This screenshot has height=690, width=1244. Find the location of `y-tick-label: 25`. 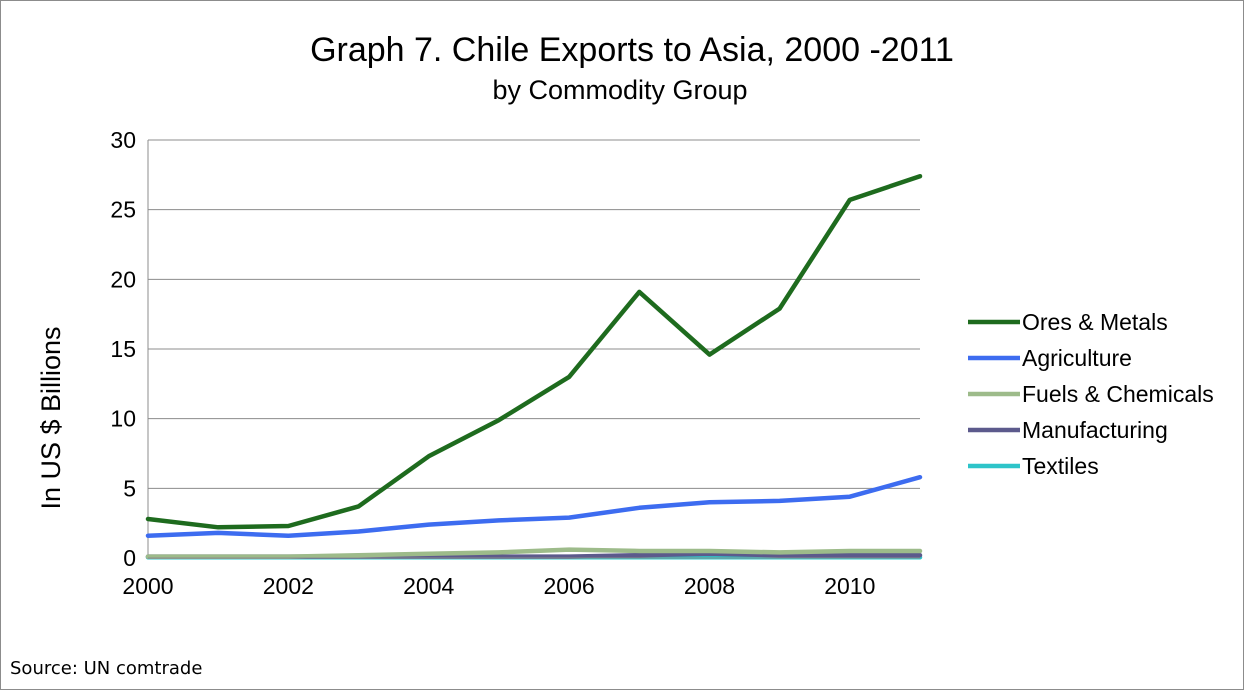

y-tick-label: 25 is located at coordinates (123, 210).